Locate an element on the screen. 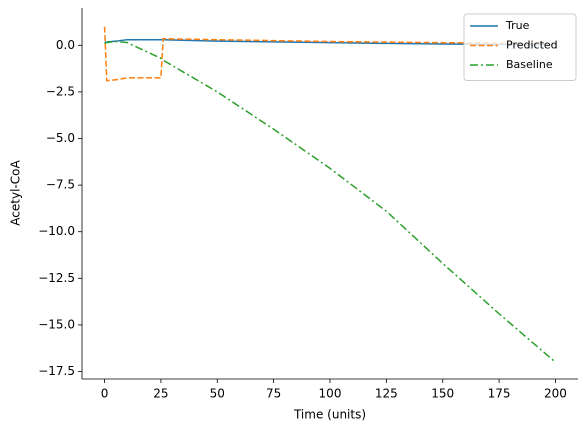 The image size is (587, 432). x-tick-label: 200 is located at coordinates (555, 394).